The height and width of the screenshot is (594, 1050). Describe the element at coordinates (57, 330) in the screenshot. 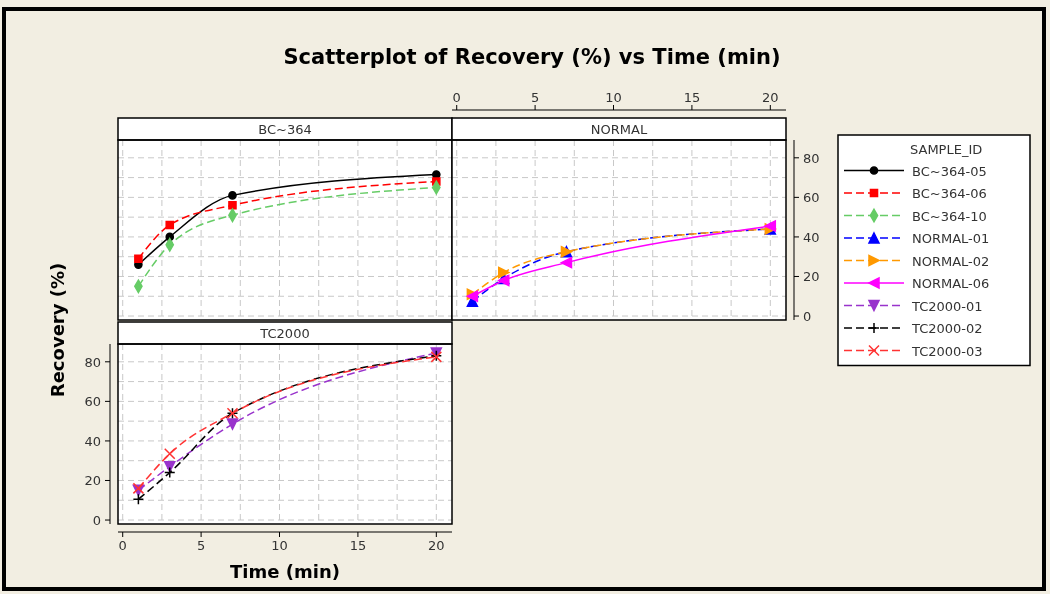

I see `y-axis-title: Recovery (%)` at that location.